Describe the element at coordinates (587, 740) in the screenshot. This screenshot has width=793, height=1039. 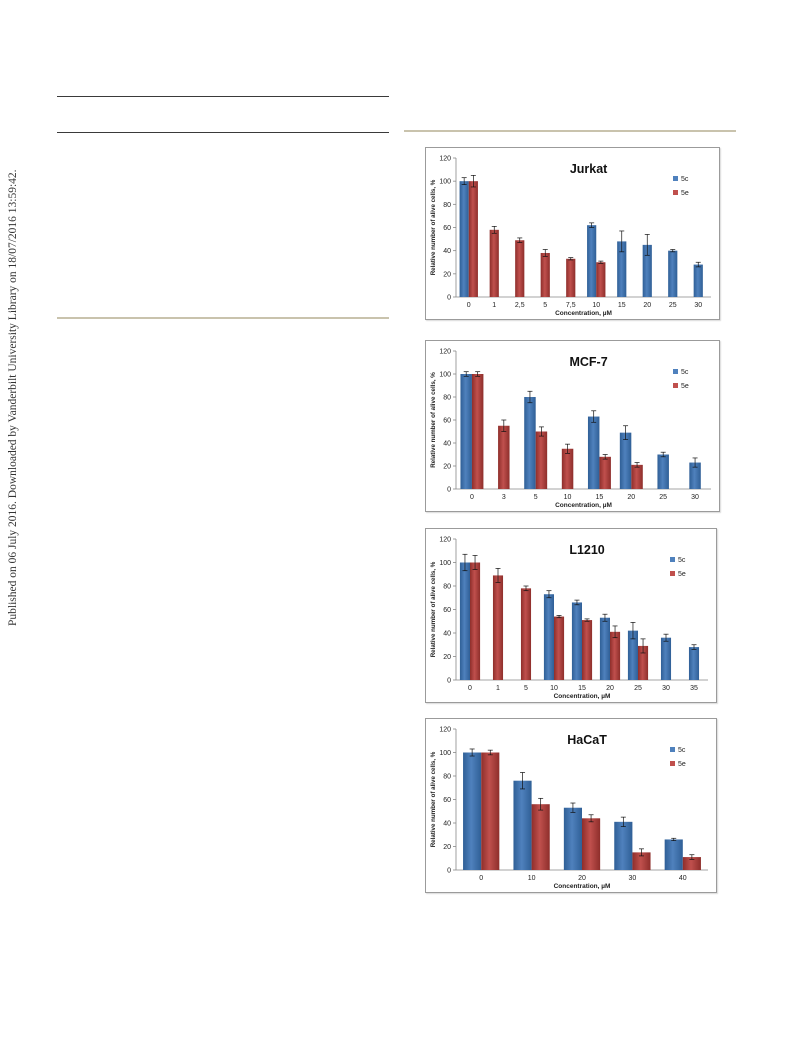
I see `chart-title: HaCaT` at that location.